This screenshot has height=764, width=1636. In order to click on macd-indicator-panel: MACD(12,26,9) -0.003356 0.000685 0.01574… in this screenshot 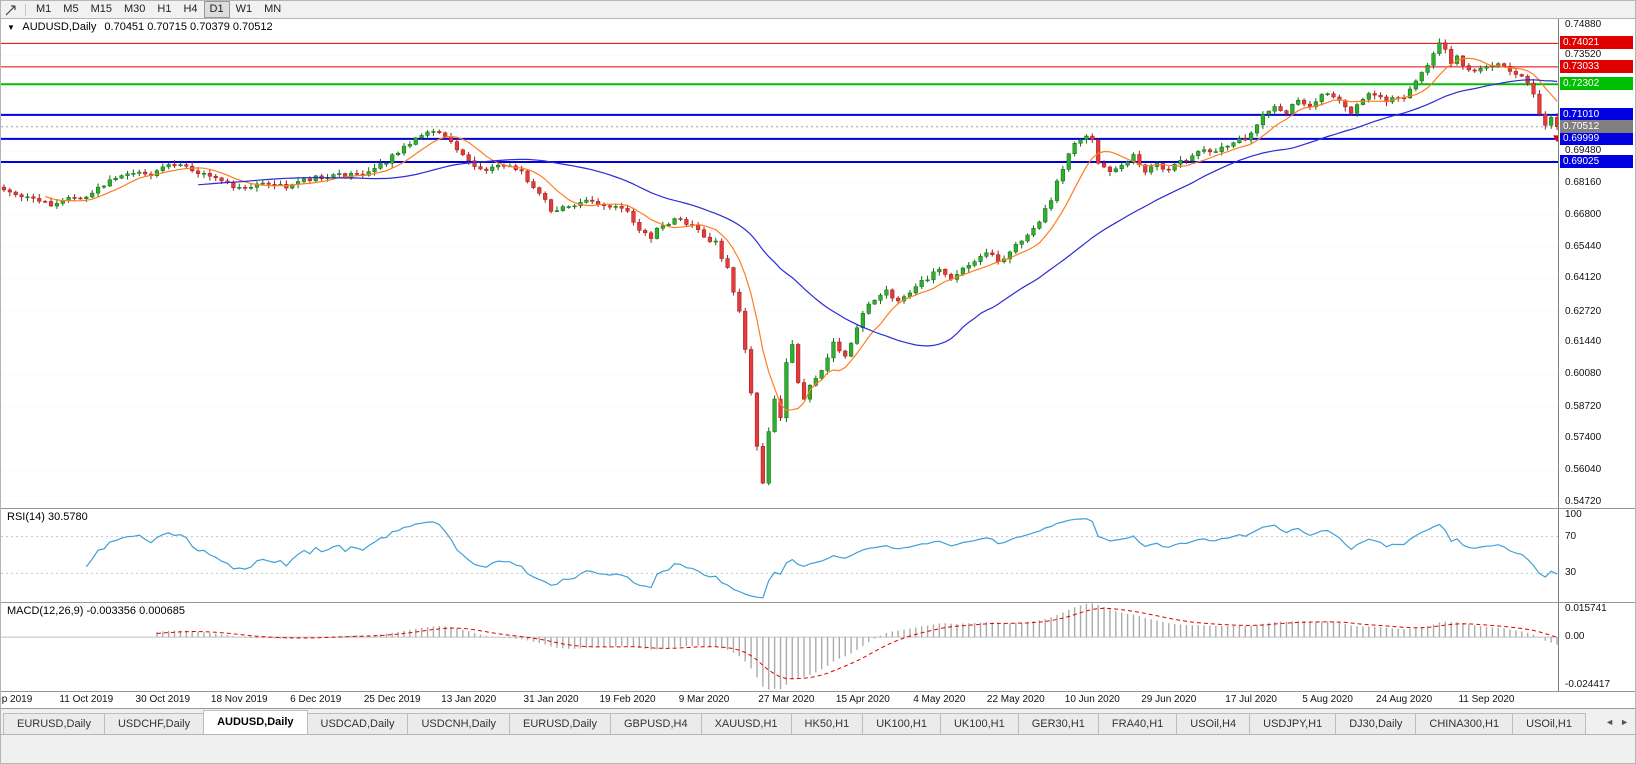, I will do `click(818, 646)`.